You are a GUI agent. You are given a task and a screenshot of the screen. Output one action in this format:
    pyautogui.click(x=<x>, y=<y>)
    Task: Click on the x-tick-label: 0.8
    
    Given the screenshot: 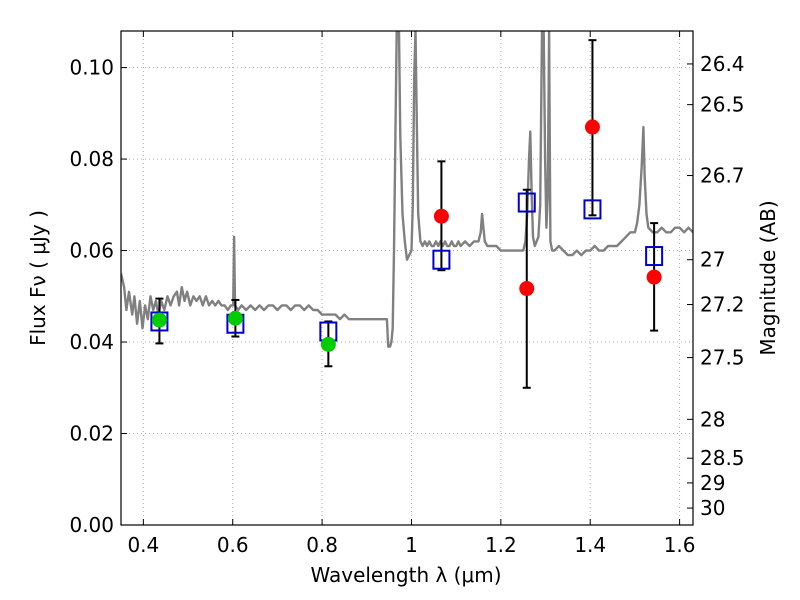 What is the action you would take?
    pyautogui.click(x=322, y=545)
    